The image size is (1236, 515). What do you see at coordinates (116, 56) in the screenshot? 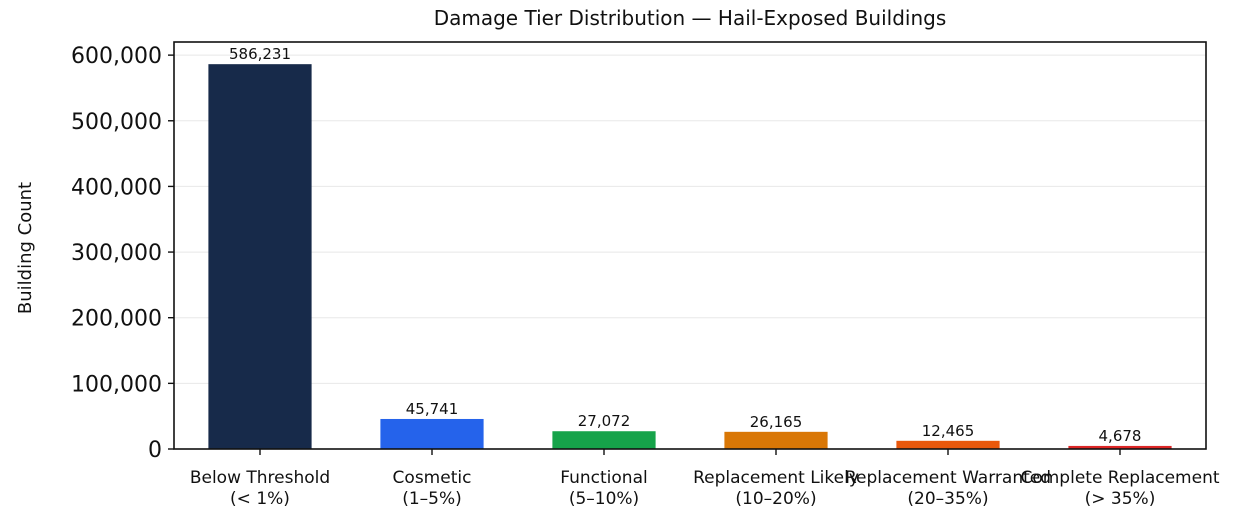
I see `y-tick-label: 600,000` at bounding box center [116, 56].